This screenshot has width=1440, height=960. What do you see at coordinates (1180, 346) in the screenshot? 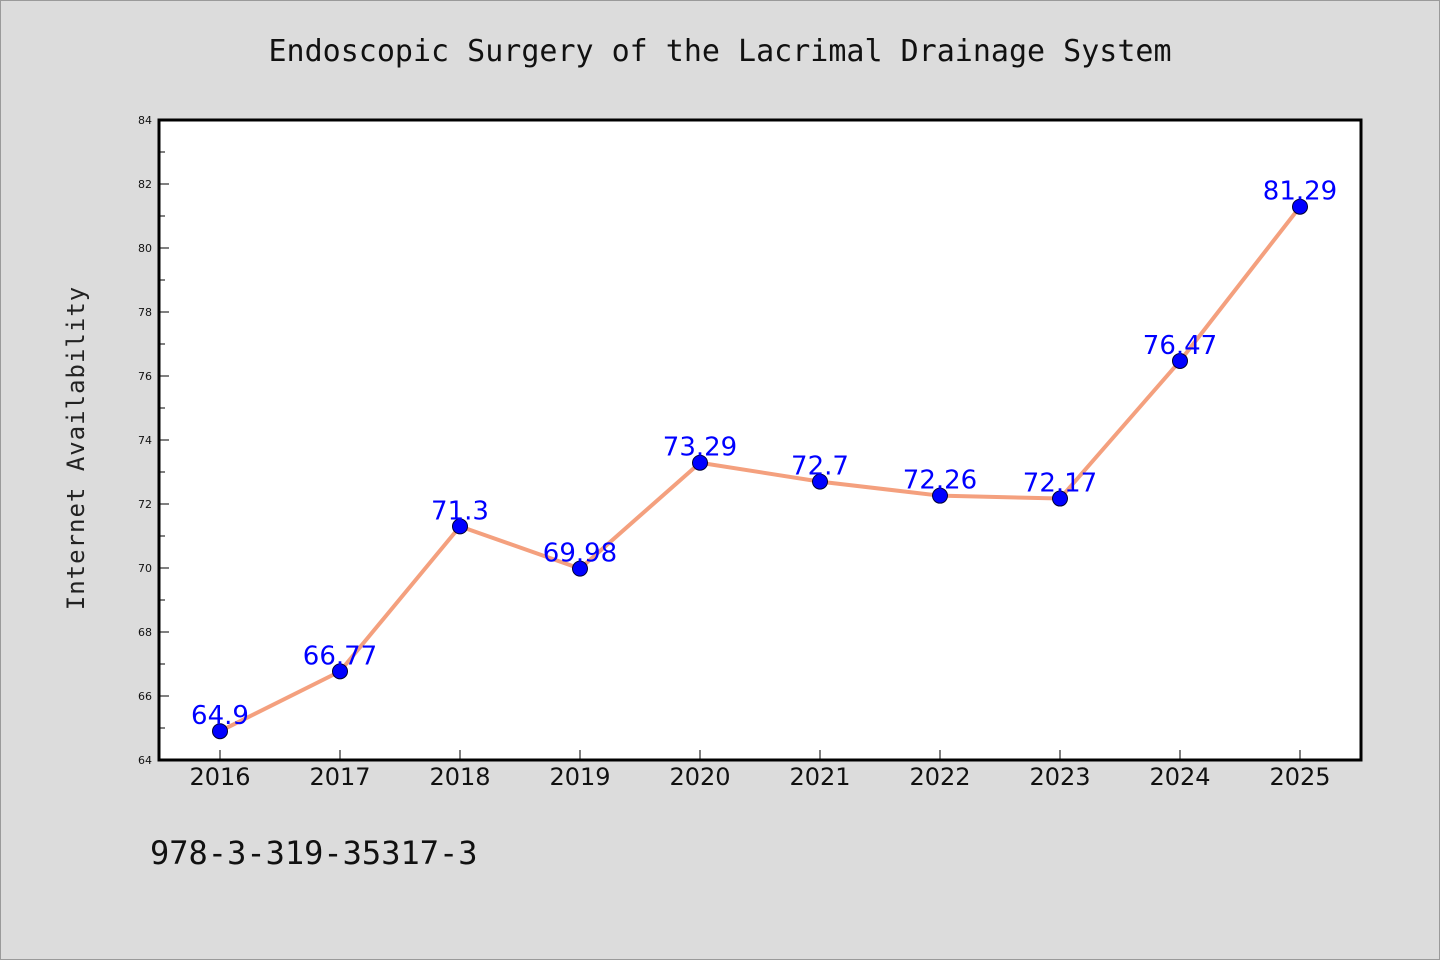
I see `data-label: 76.47` at bounding box center [1180, 346].